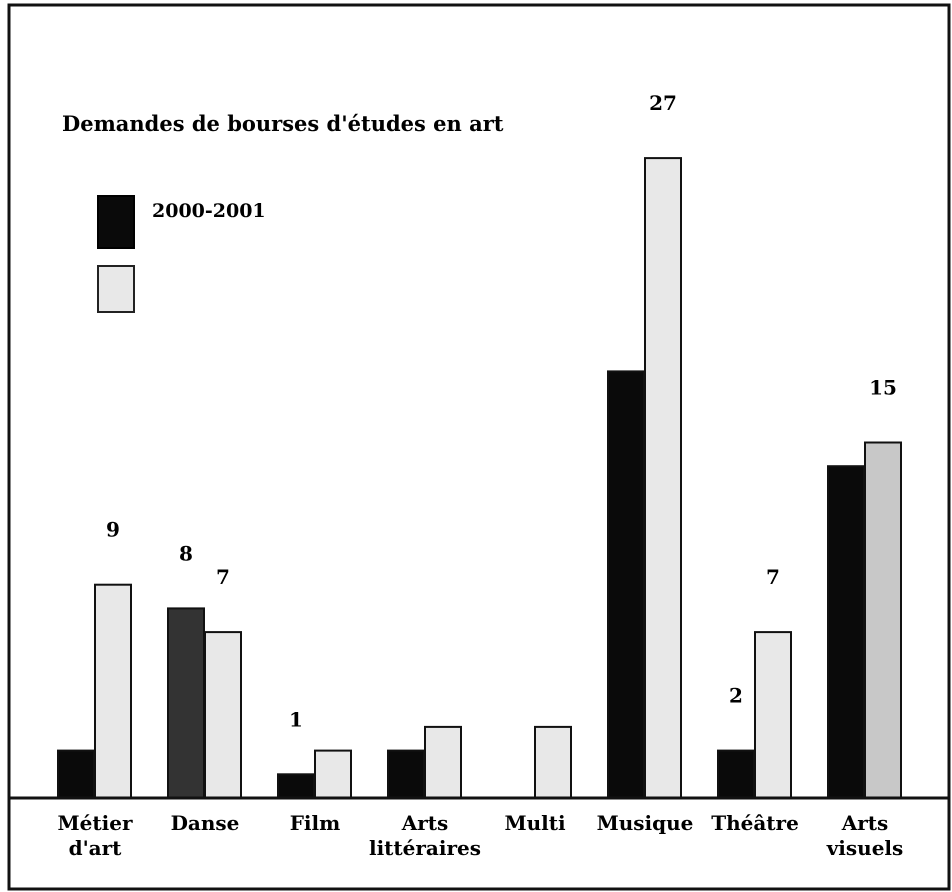 This screenshot has height=892, width=952. What do you see at coordinates (113, 530) in the screenshot?
I see `value-label-series-1-cat-0: 9` at bounding box center [113, 530].